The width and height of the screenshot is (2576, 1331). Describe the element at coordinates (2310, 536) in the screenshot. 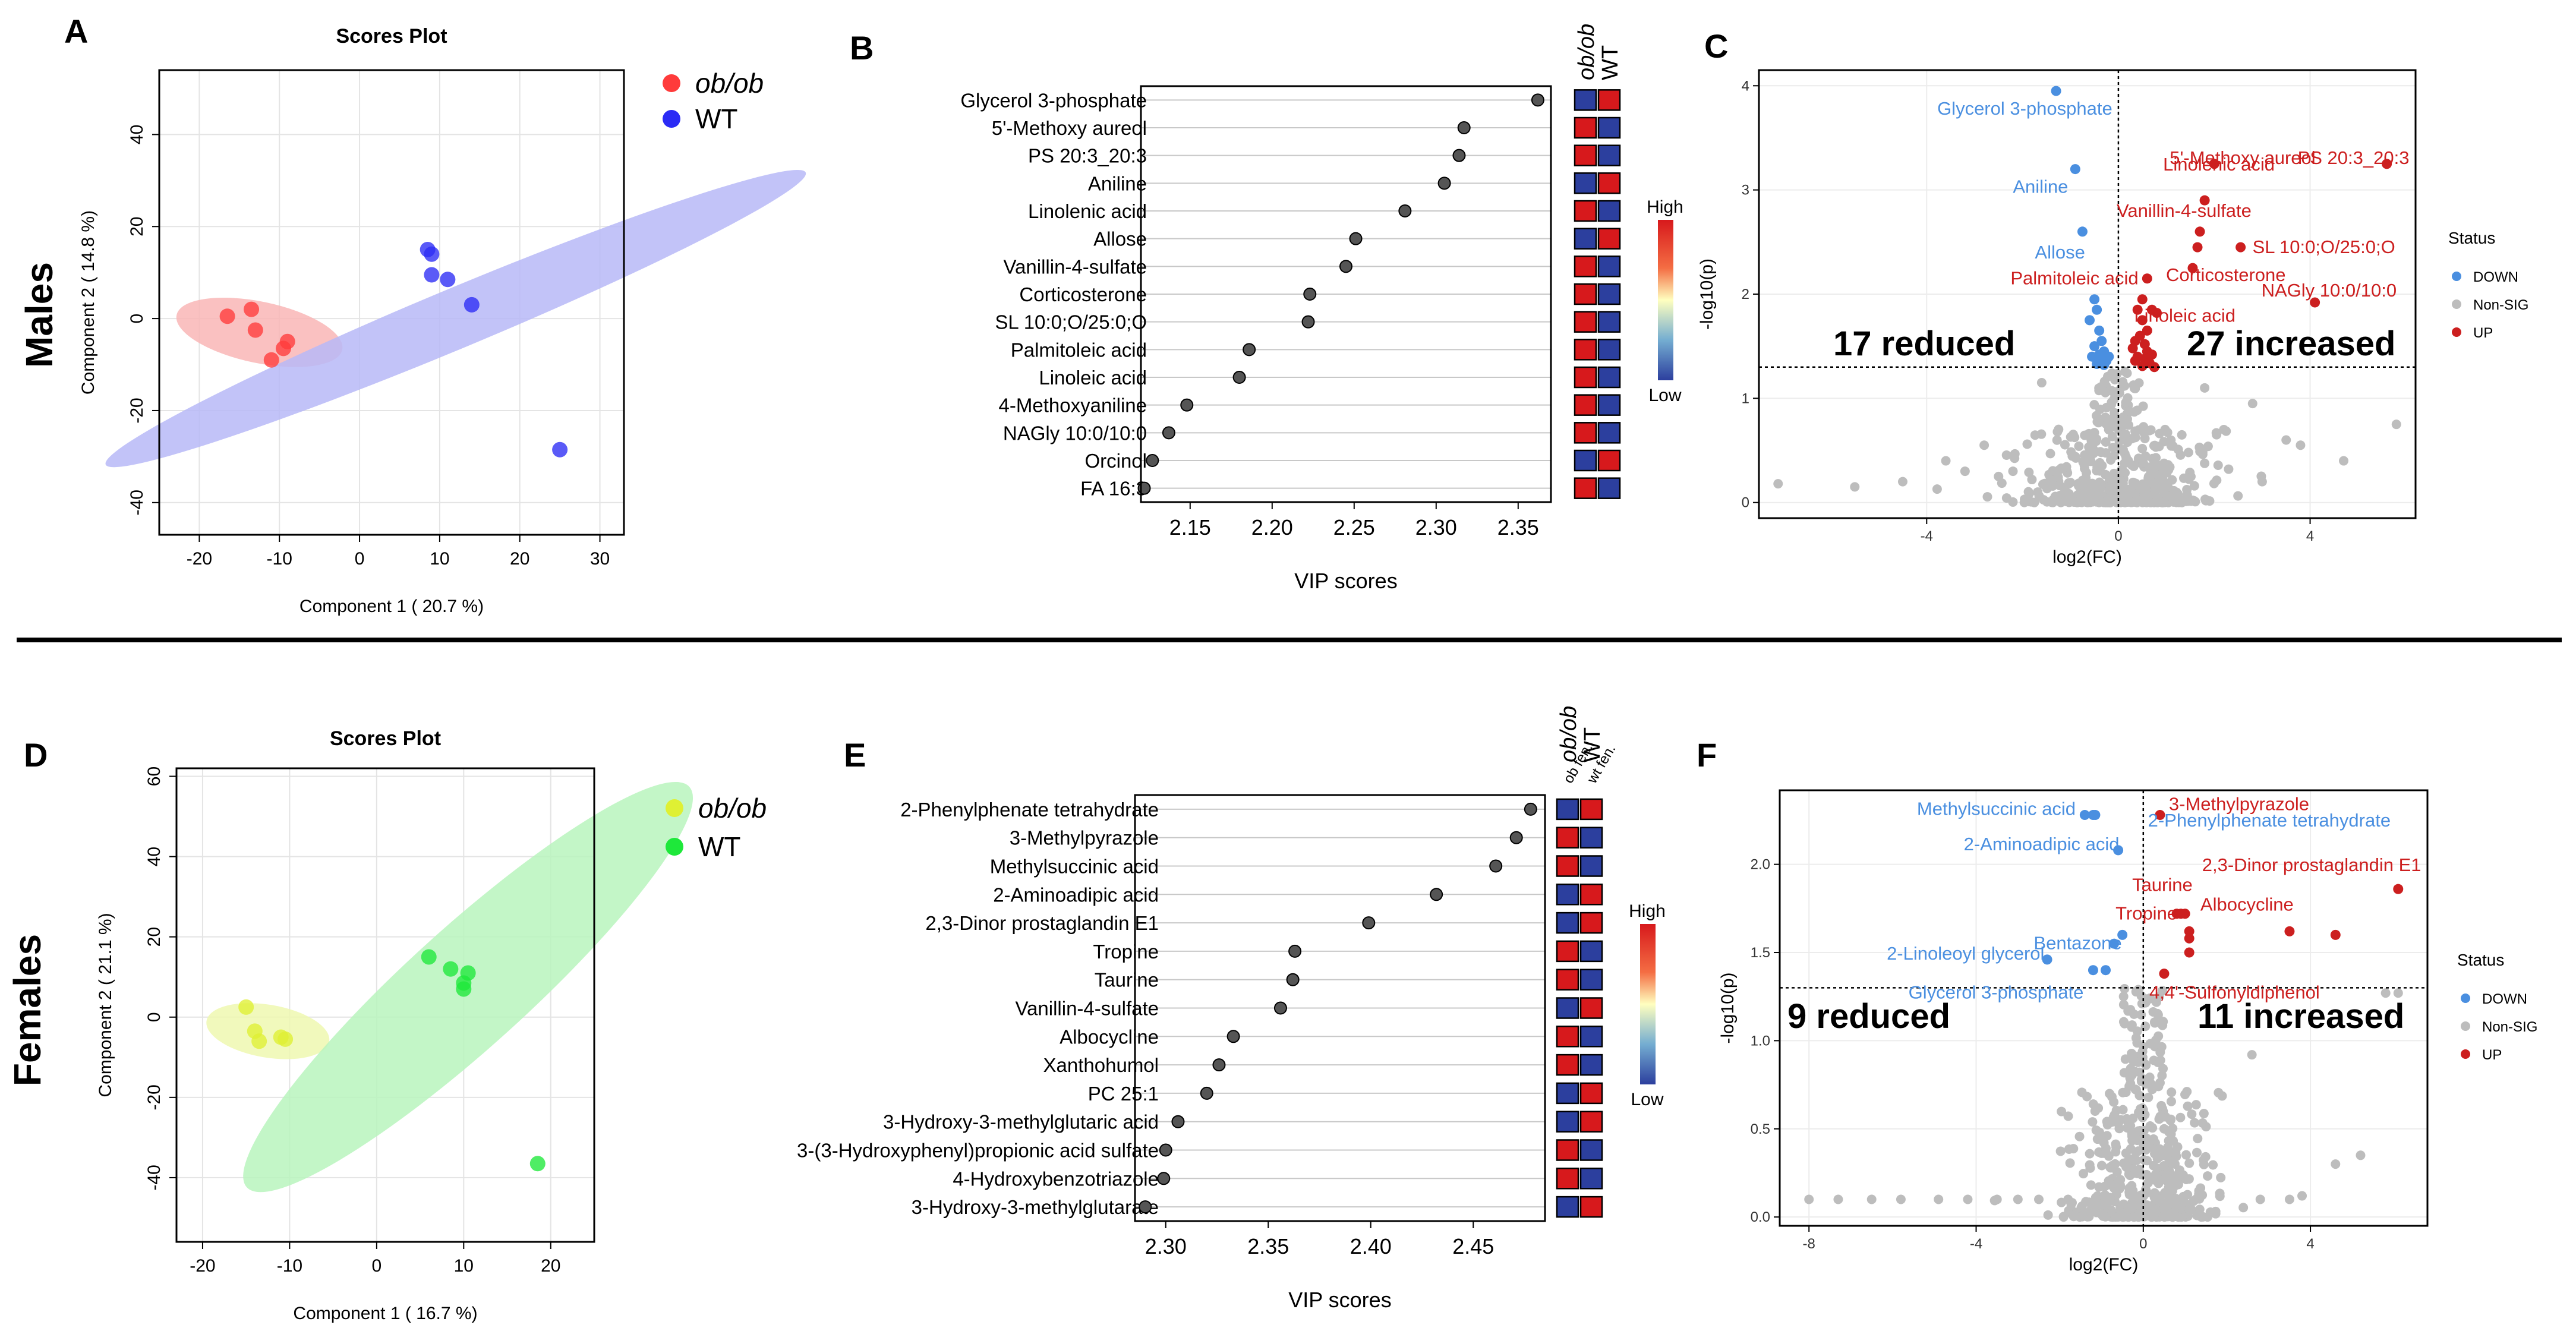

I see `x-tick-label: 4` at that location.